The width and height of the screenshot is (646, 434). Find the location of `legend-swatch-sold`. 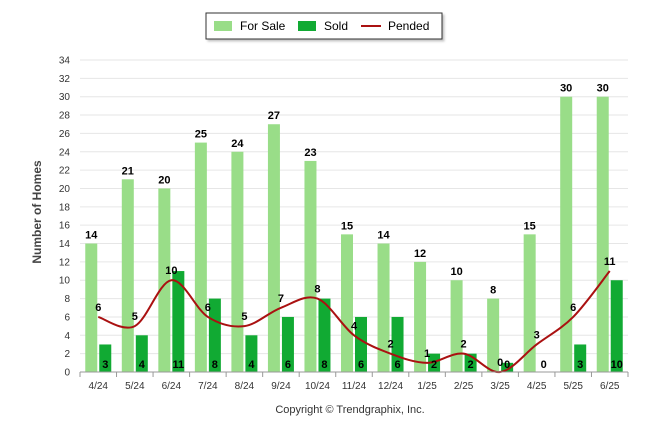

legend-swatch-sold is located at coordinates (307, 26).